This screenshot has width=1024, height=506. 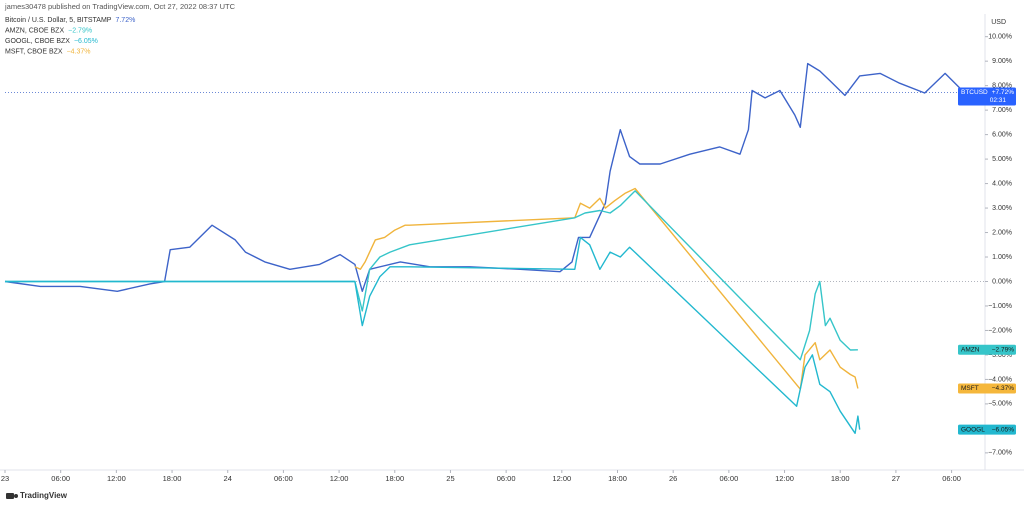 What do you see at coordinates (1000, 453) in the screenshot?
I see `y-tick-label: −7.00%` at bounding box center [1000, 453].